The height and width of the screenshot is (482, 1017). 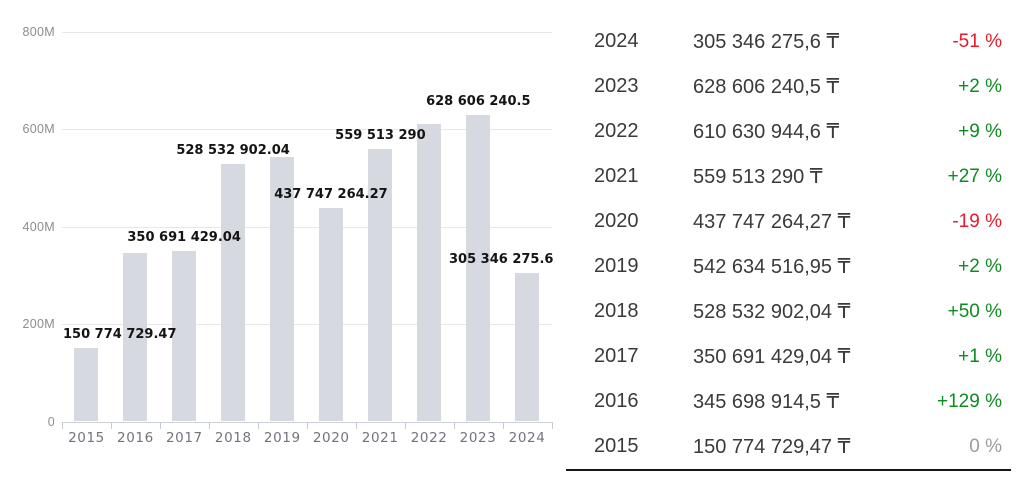 What do you see at coordinates (969, 401) in the screenshot?
I see `change-percent-cell: +129 %` at bounding box center [969, 401].